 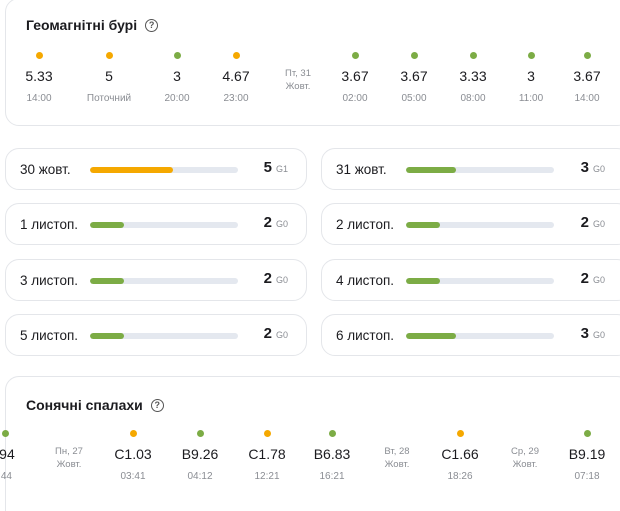 What do you see at coordinates (7, 454) in the screenshot?
I see `flare-class: .94` at bounding box center [7, 454].